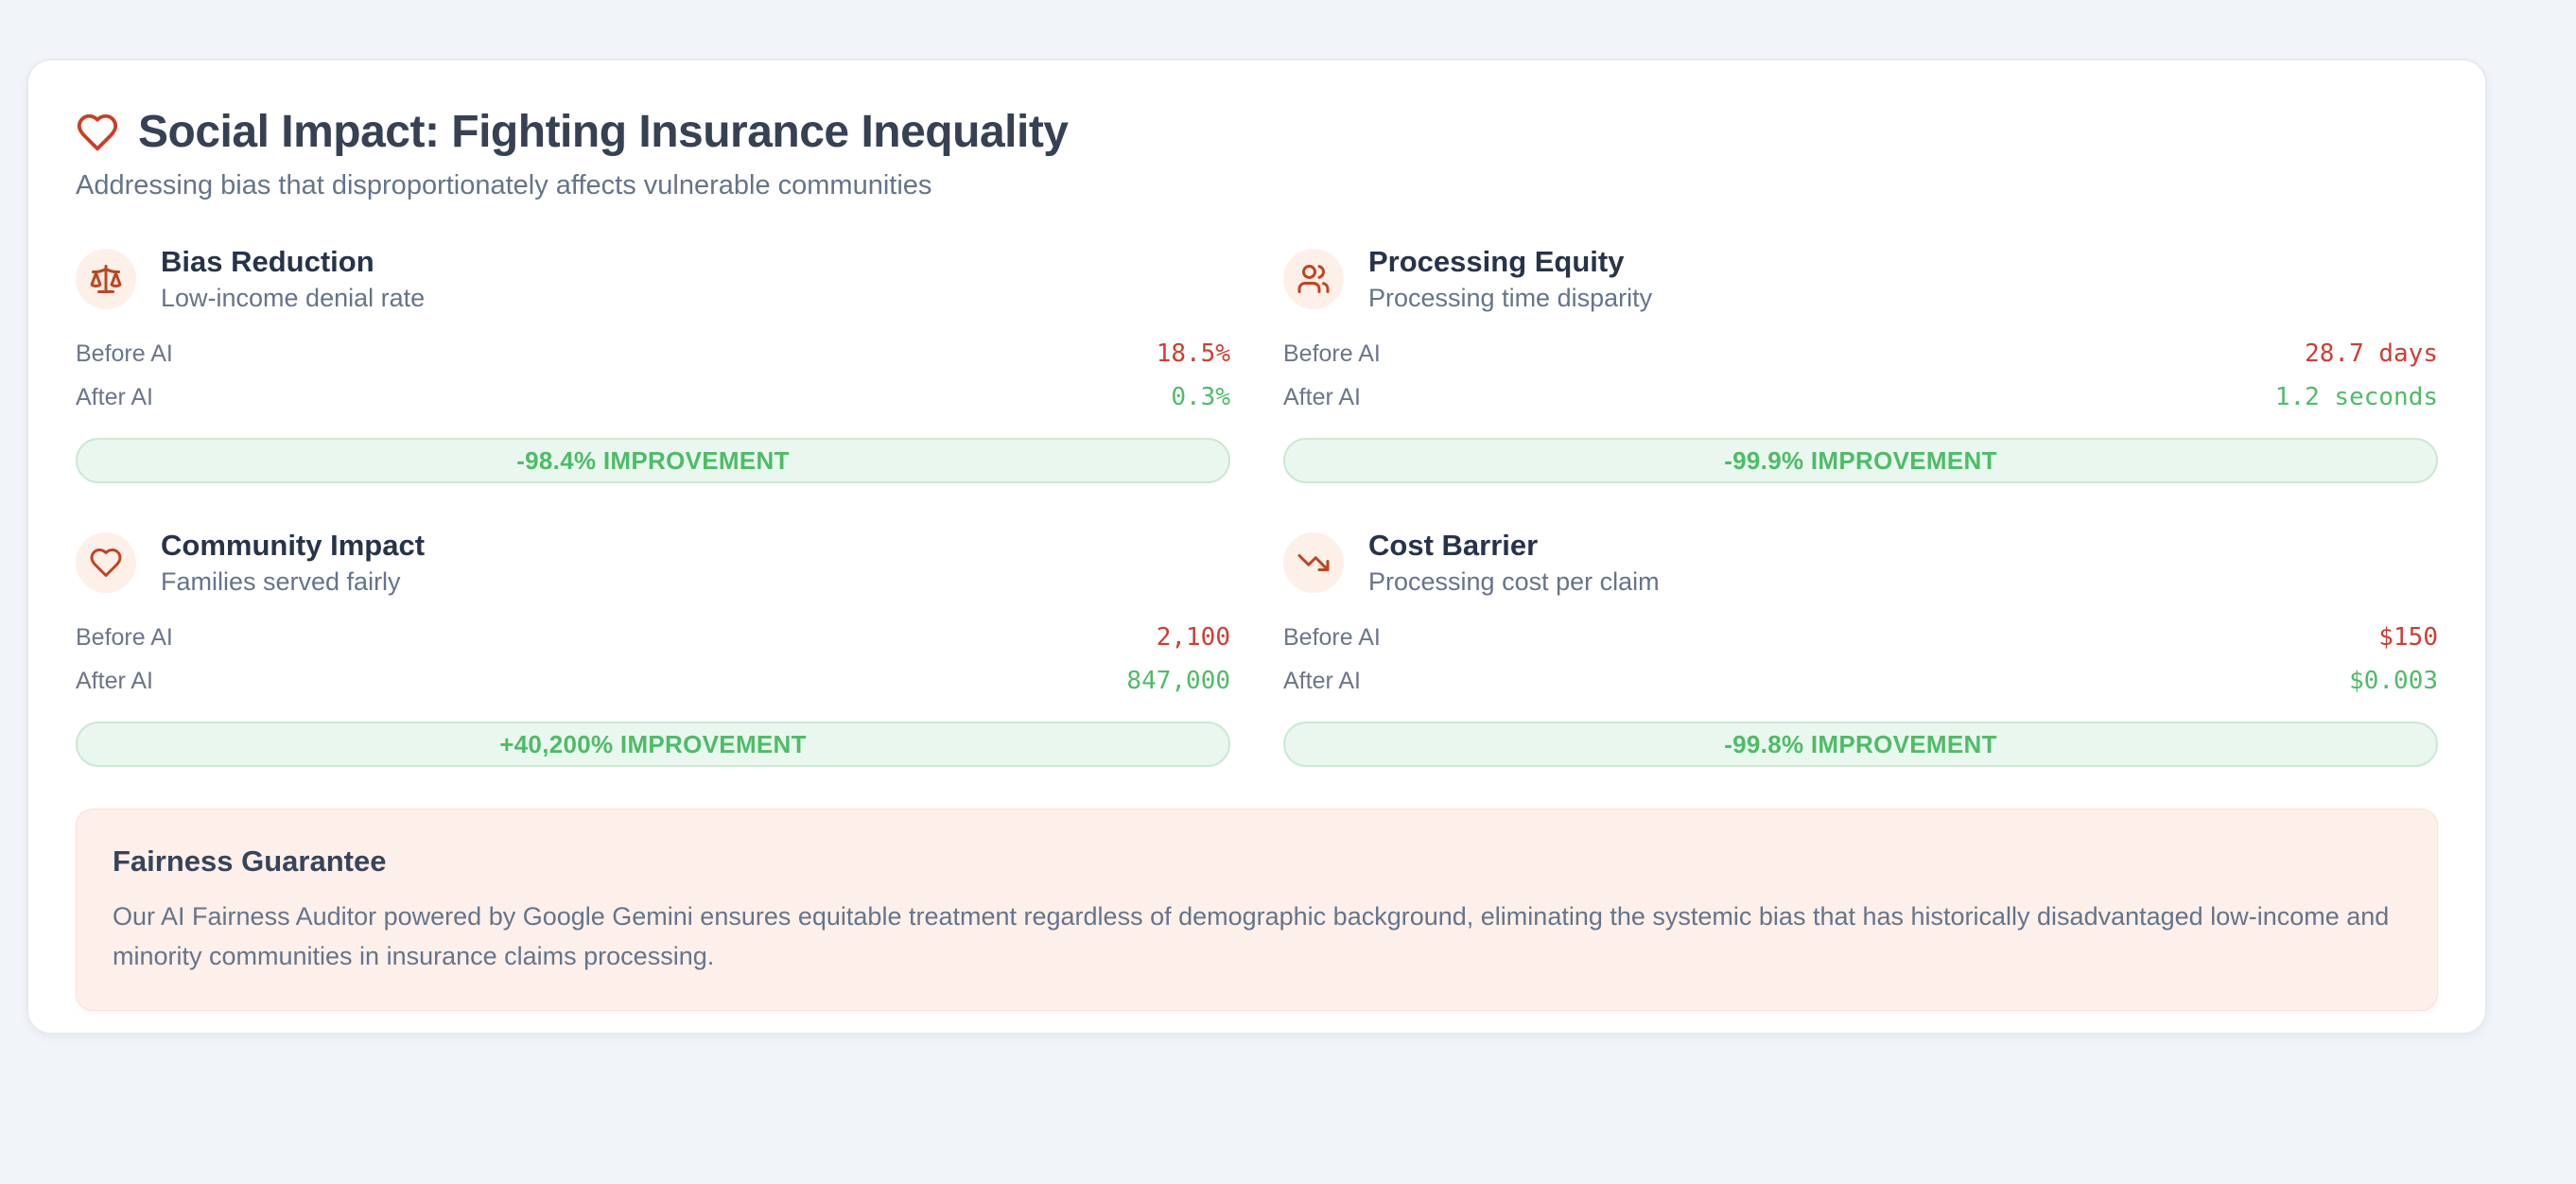 The width and height of the screenshot is (2576, 1184). What do you see at coordinates (1860, 681) in the screenshot?
I see `after-ai-row: After AI $0.003` at bounding box center [1860, 681].